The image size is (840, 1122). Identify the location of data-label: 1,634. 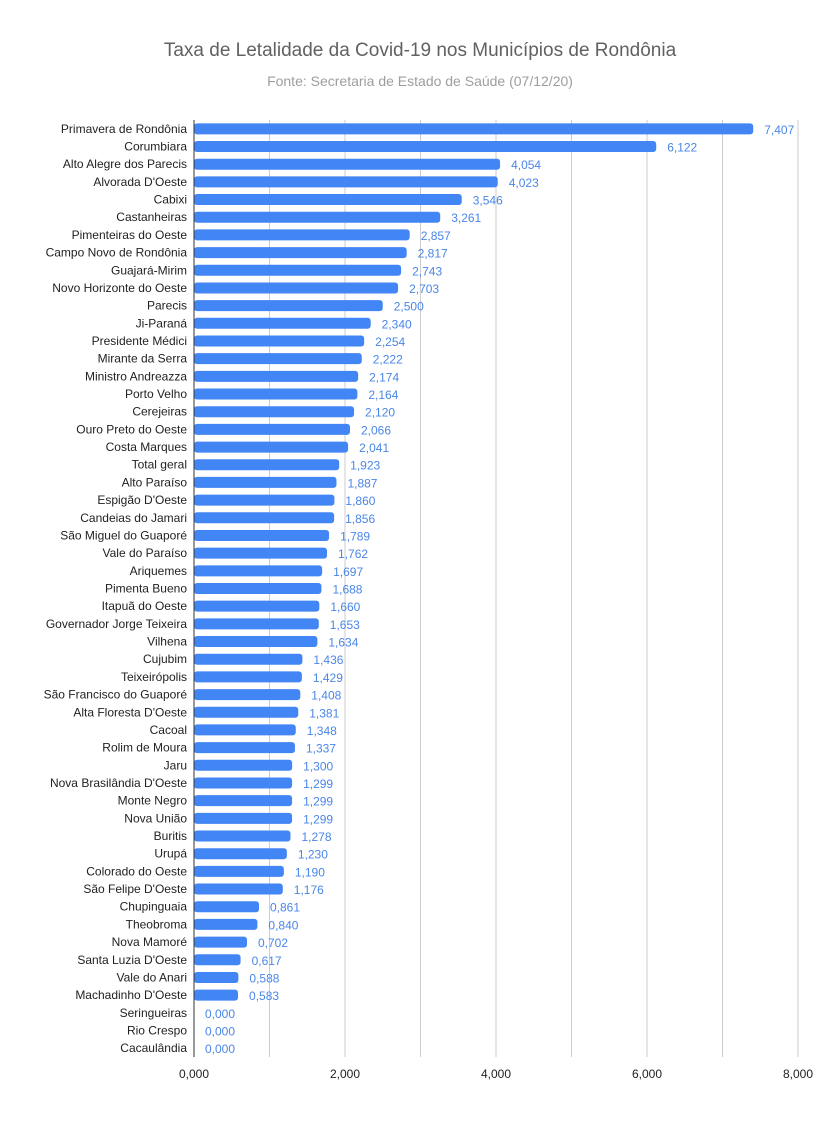
(343, 643).